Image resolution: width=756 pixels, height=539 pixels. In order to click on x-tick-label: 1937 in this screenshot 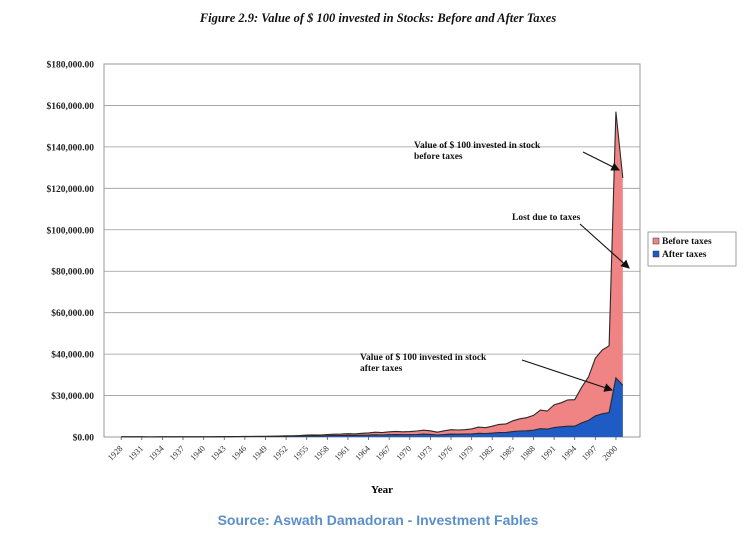, I will do `click(176, 452)`.